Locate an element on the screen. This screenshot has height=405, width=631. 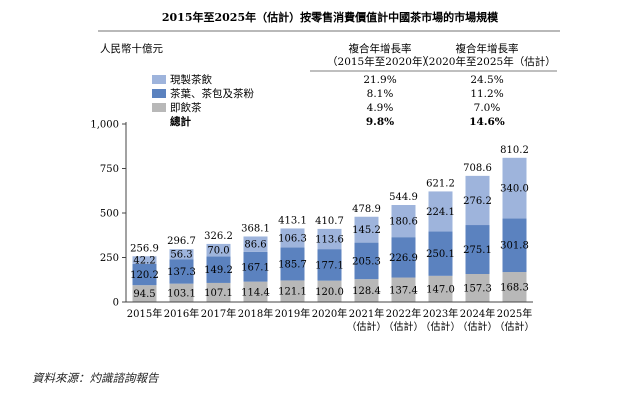
y-tick-label: 750 is located at coordinates (109, 169).